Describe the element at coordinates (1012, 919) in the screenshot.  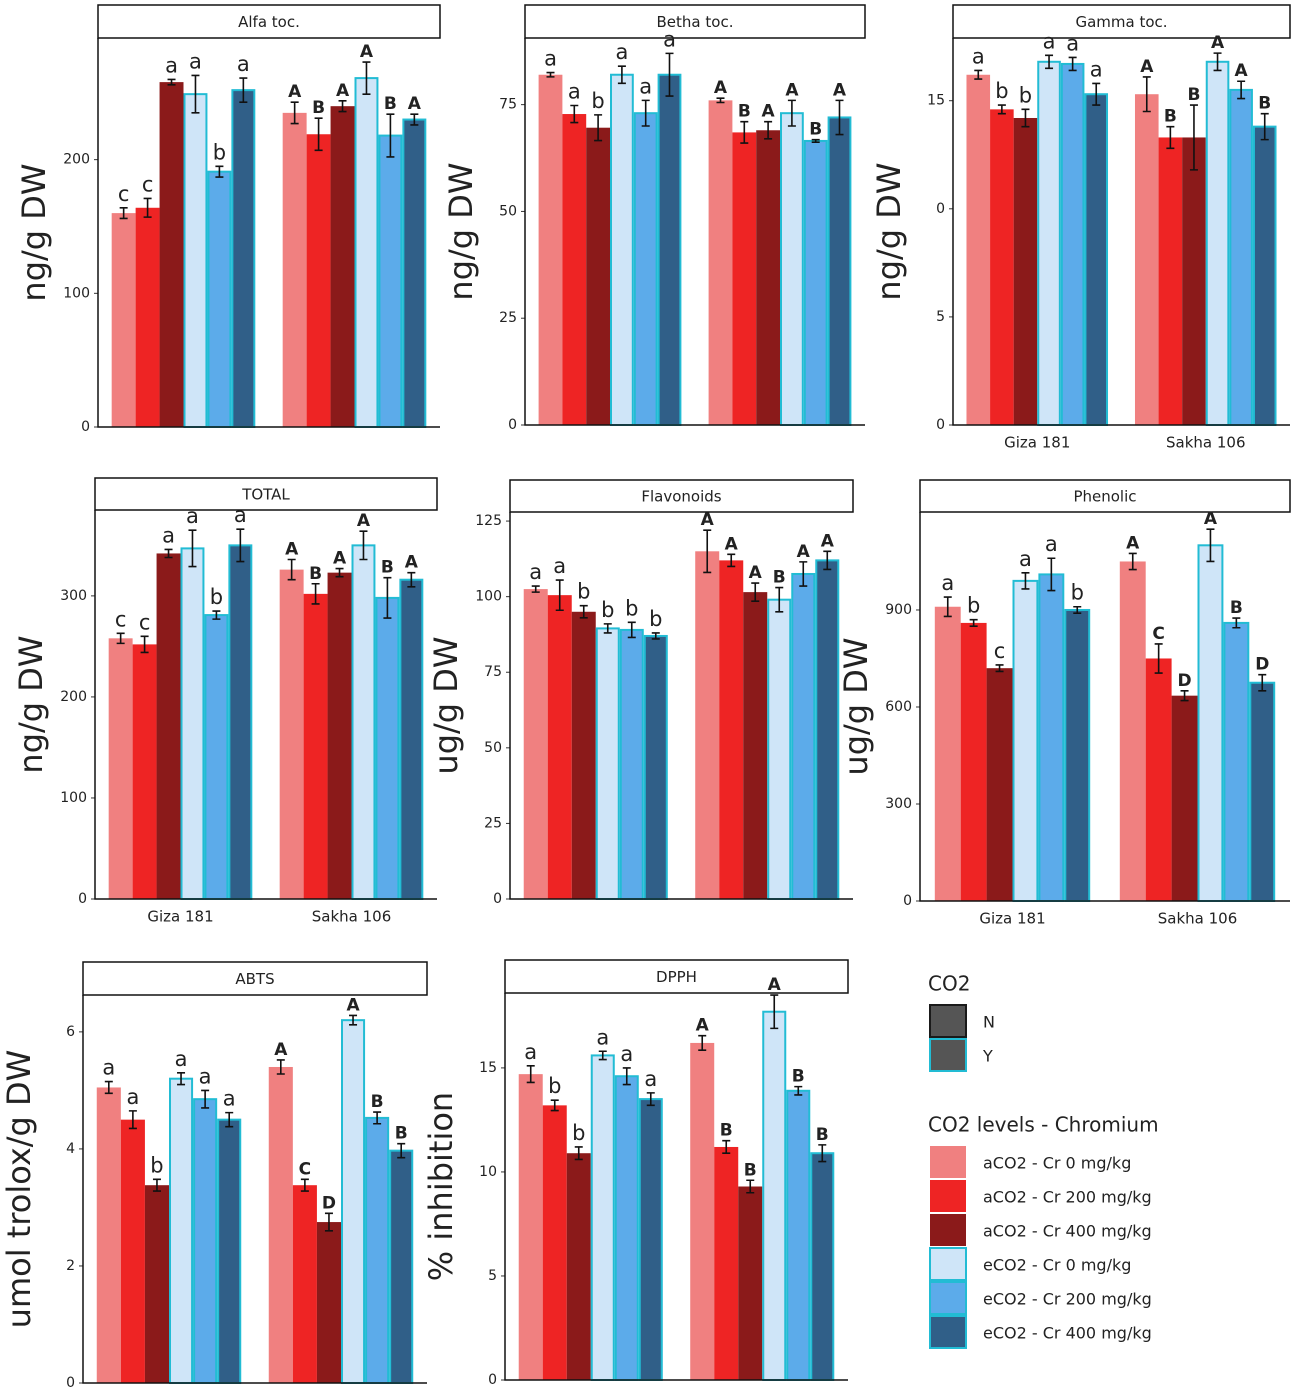
I see `x-tick-label: Giza 181` at that location.